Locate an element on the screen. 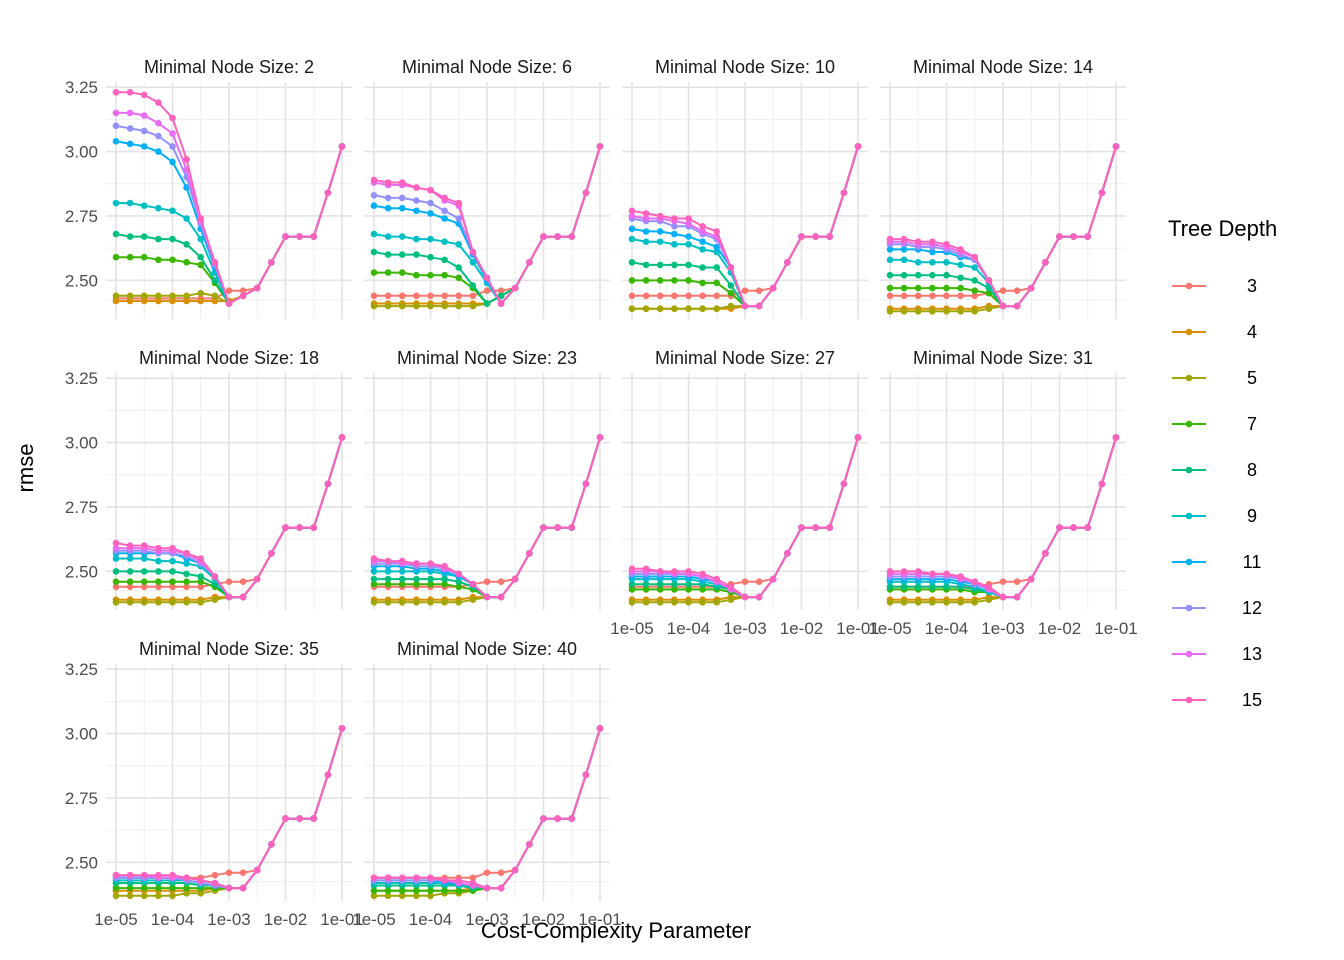 This screenshot has height=960, width=1344. legend-label: 3 is located at coordinates (1252, 286).